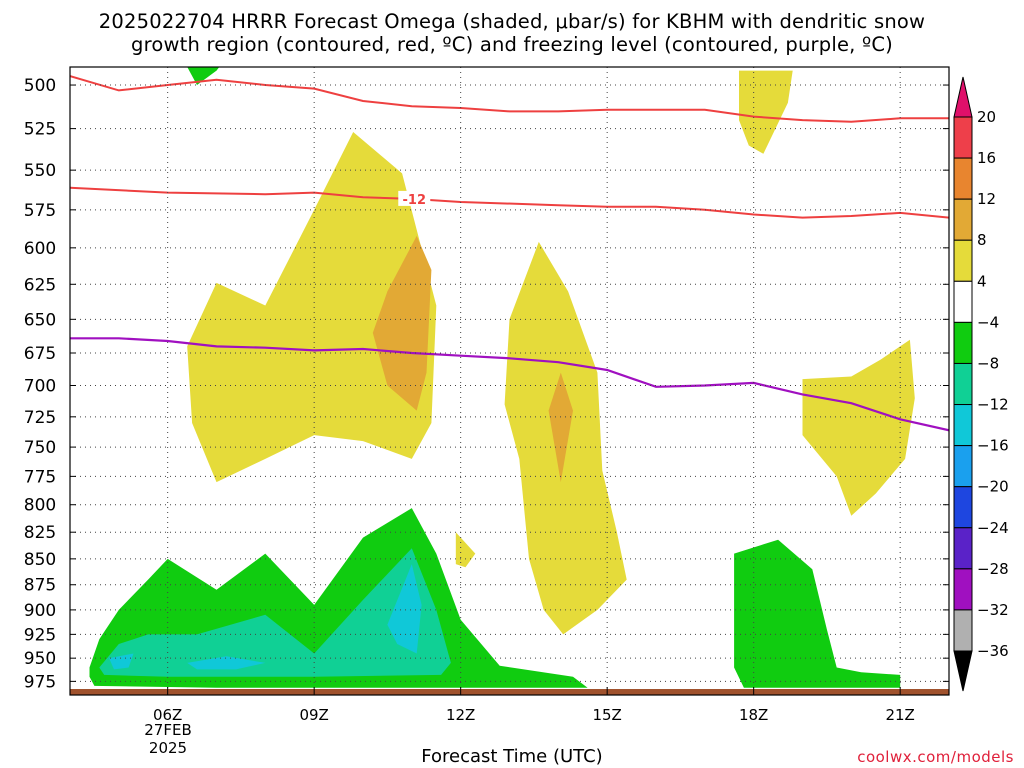 Image resolution: width=1024 pixels, height=768 pixels. I want to click on y-tick-label: 625, so click(40, 285).